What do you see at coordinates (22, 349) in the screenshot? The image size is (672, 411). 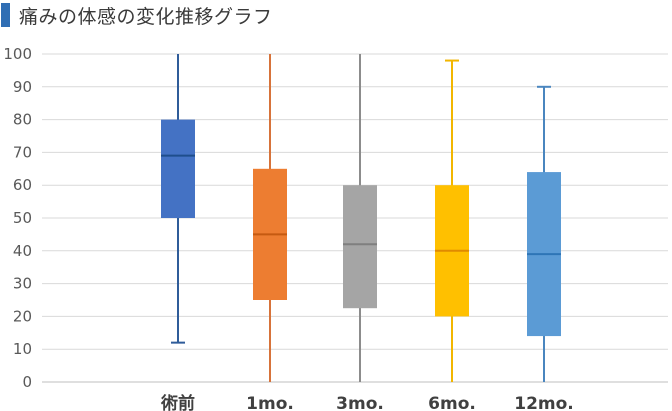 I see `y-tick-label: 10` at bounding box center [22, 349].